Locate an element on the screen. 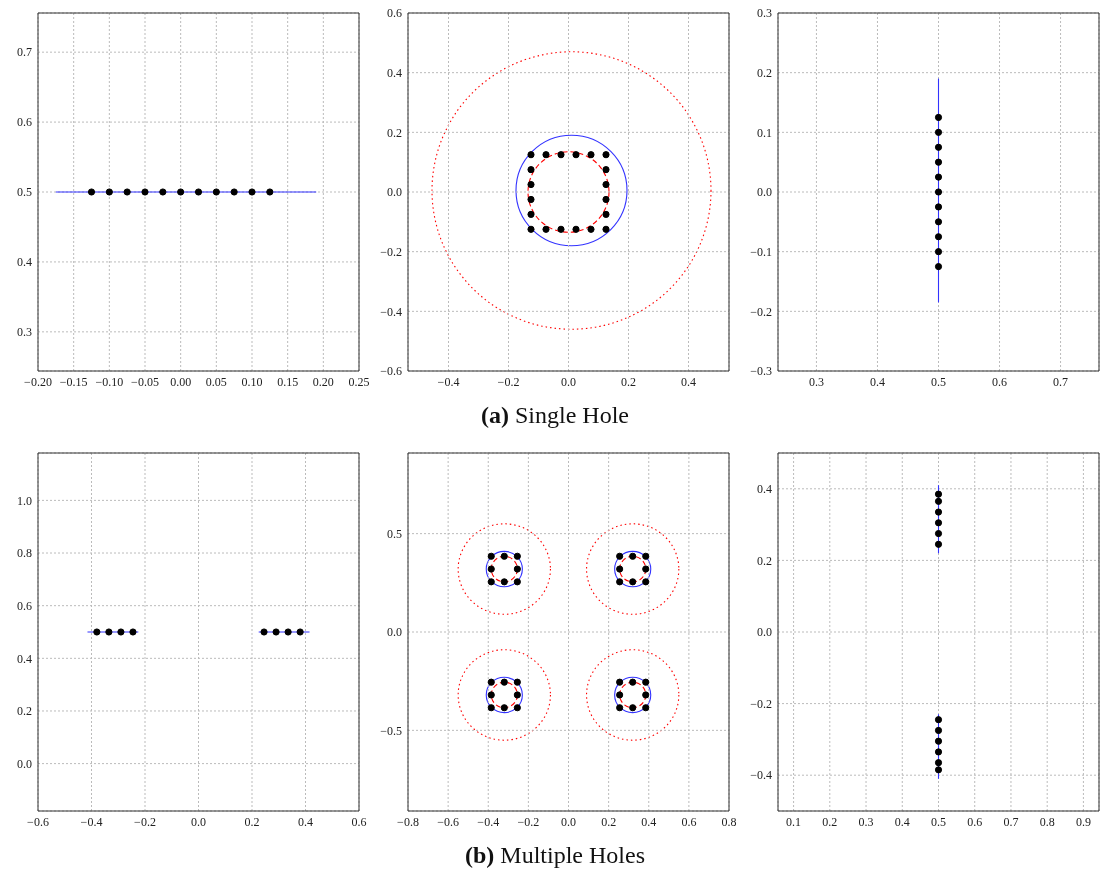 The image size is (1110, 881). text: (a) Single Hole is located at coordinates (555, 415).